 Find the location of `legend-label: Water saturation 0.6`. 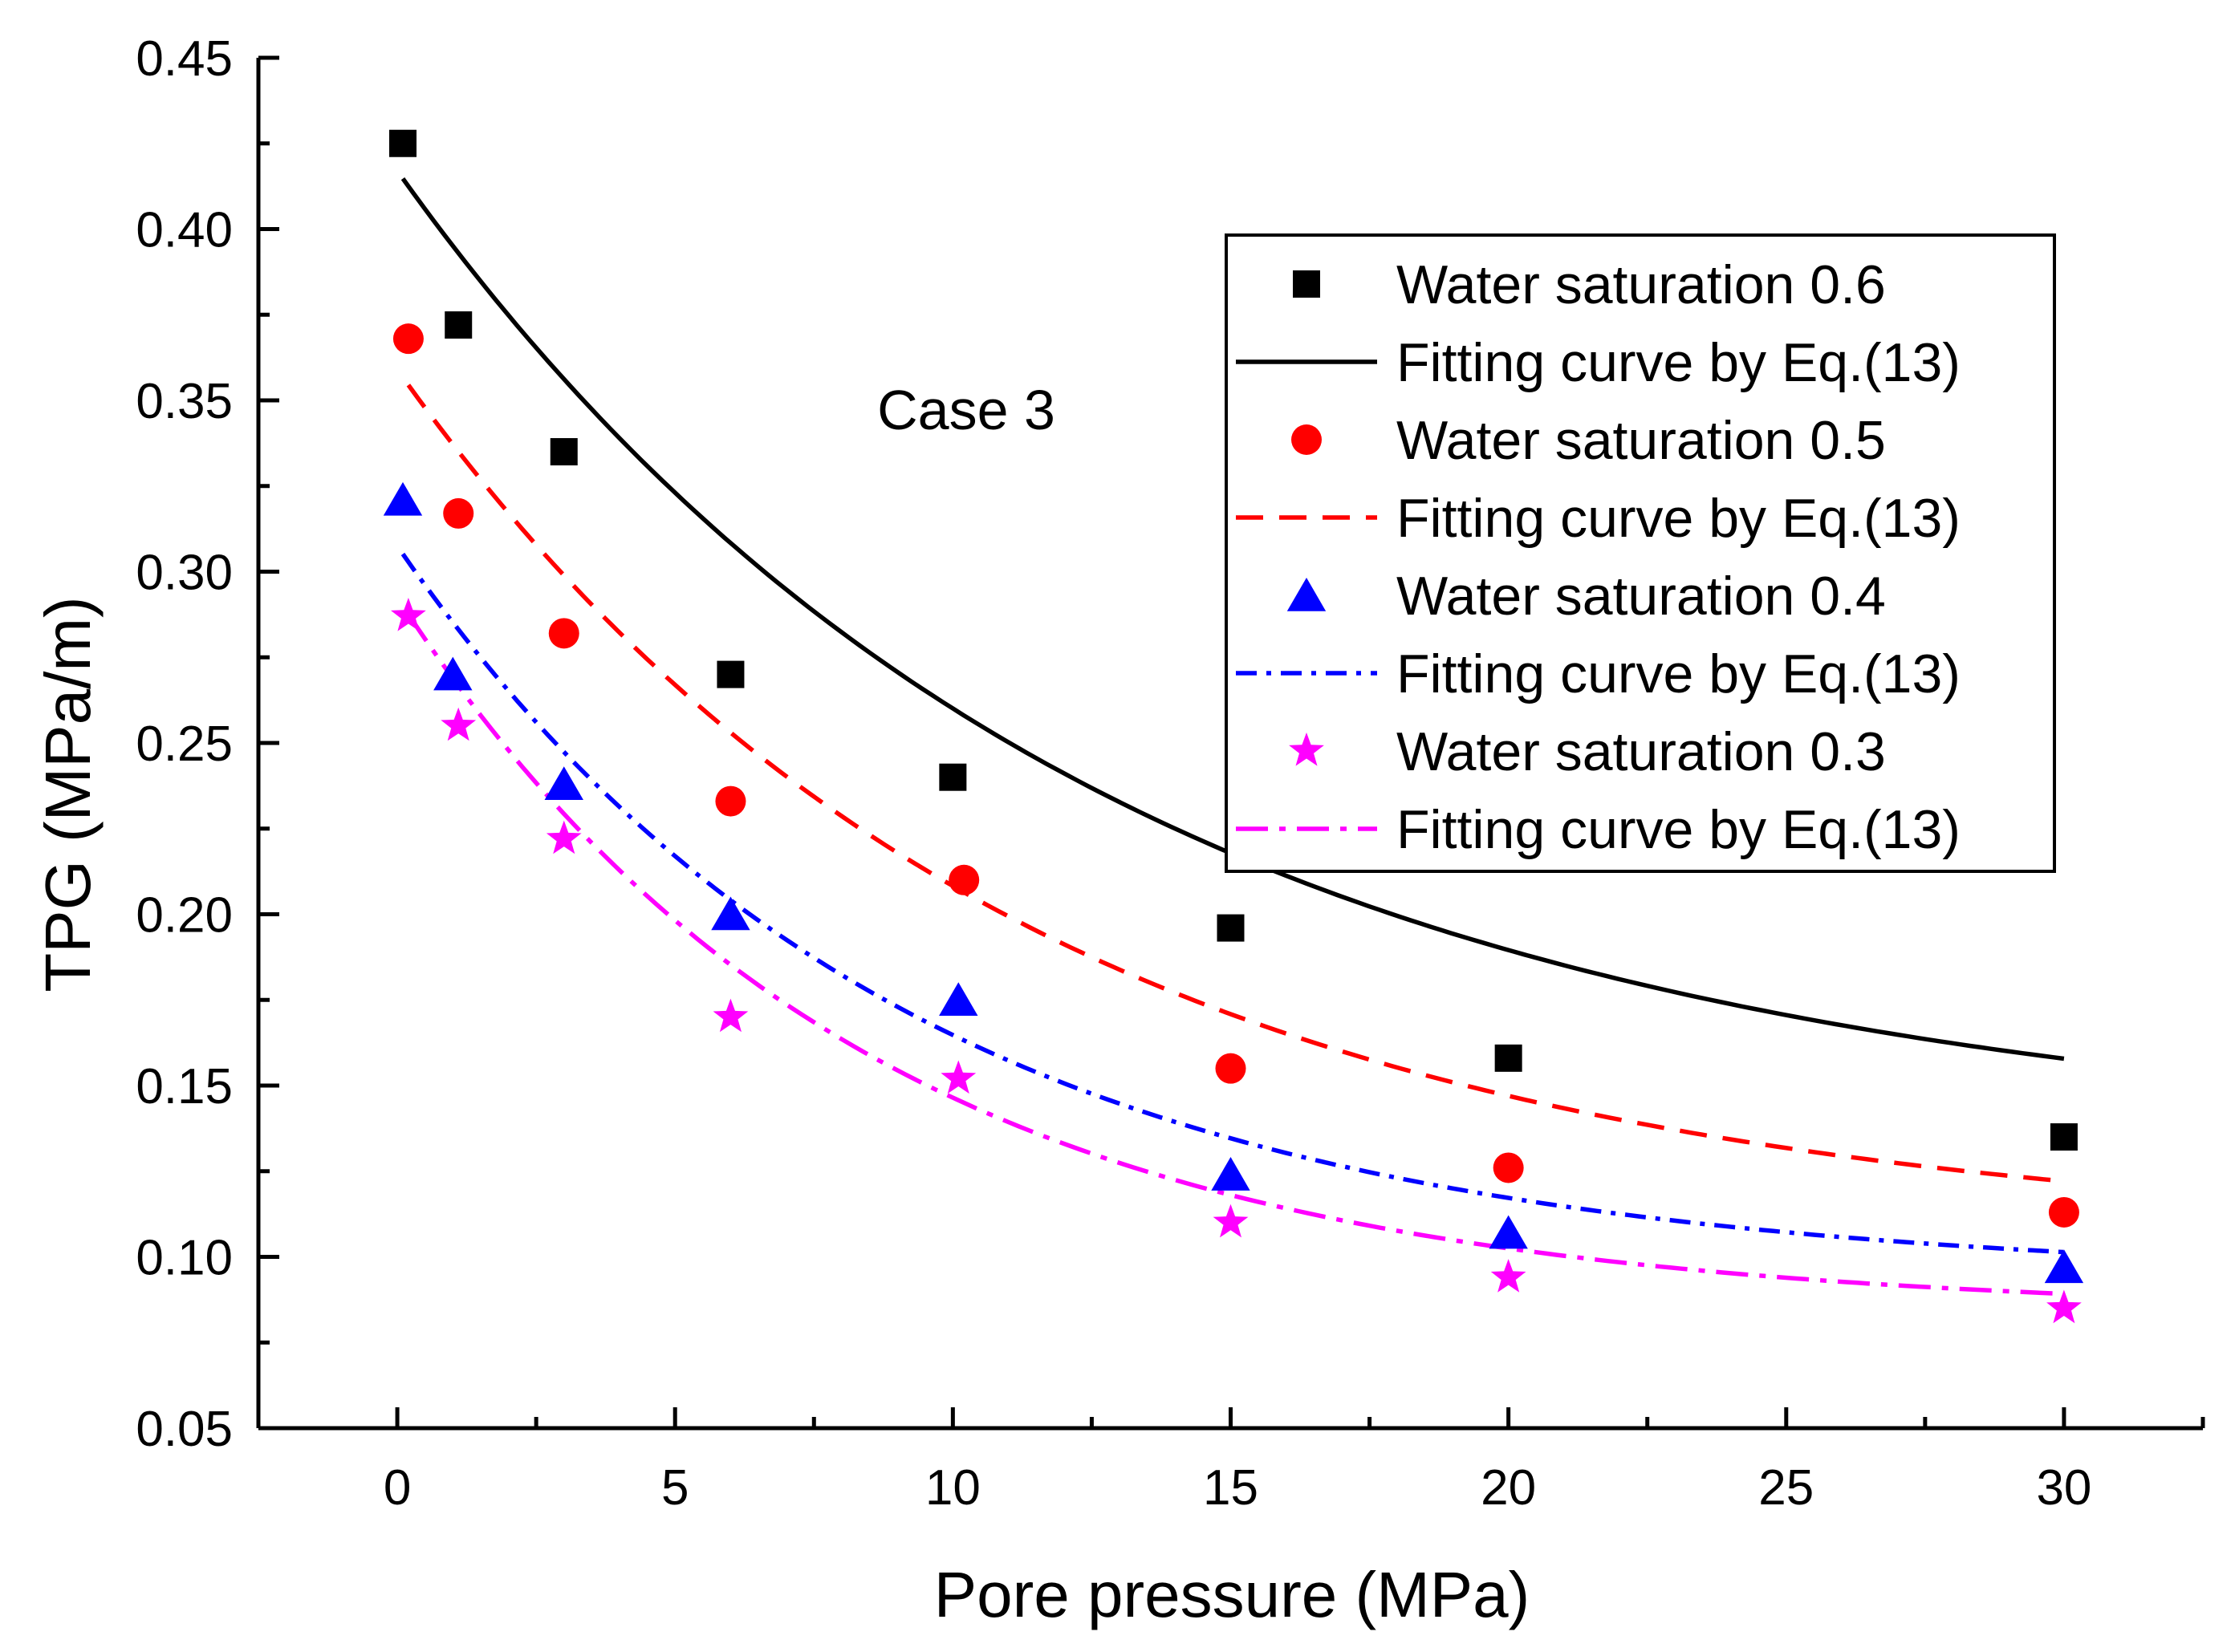

legend-label: Water saturation 0.6 is located at coordinates (1641, 284).